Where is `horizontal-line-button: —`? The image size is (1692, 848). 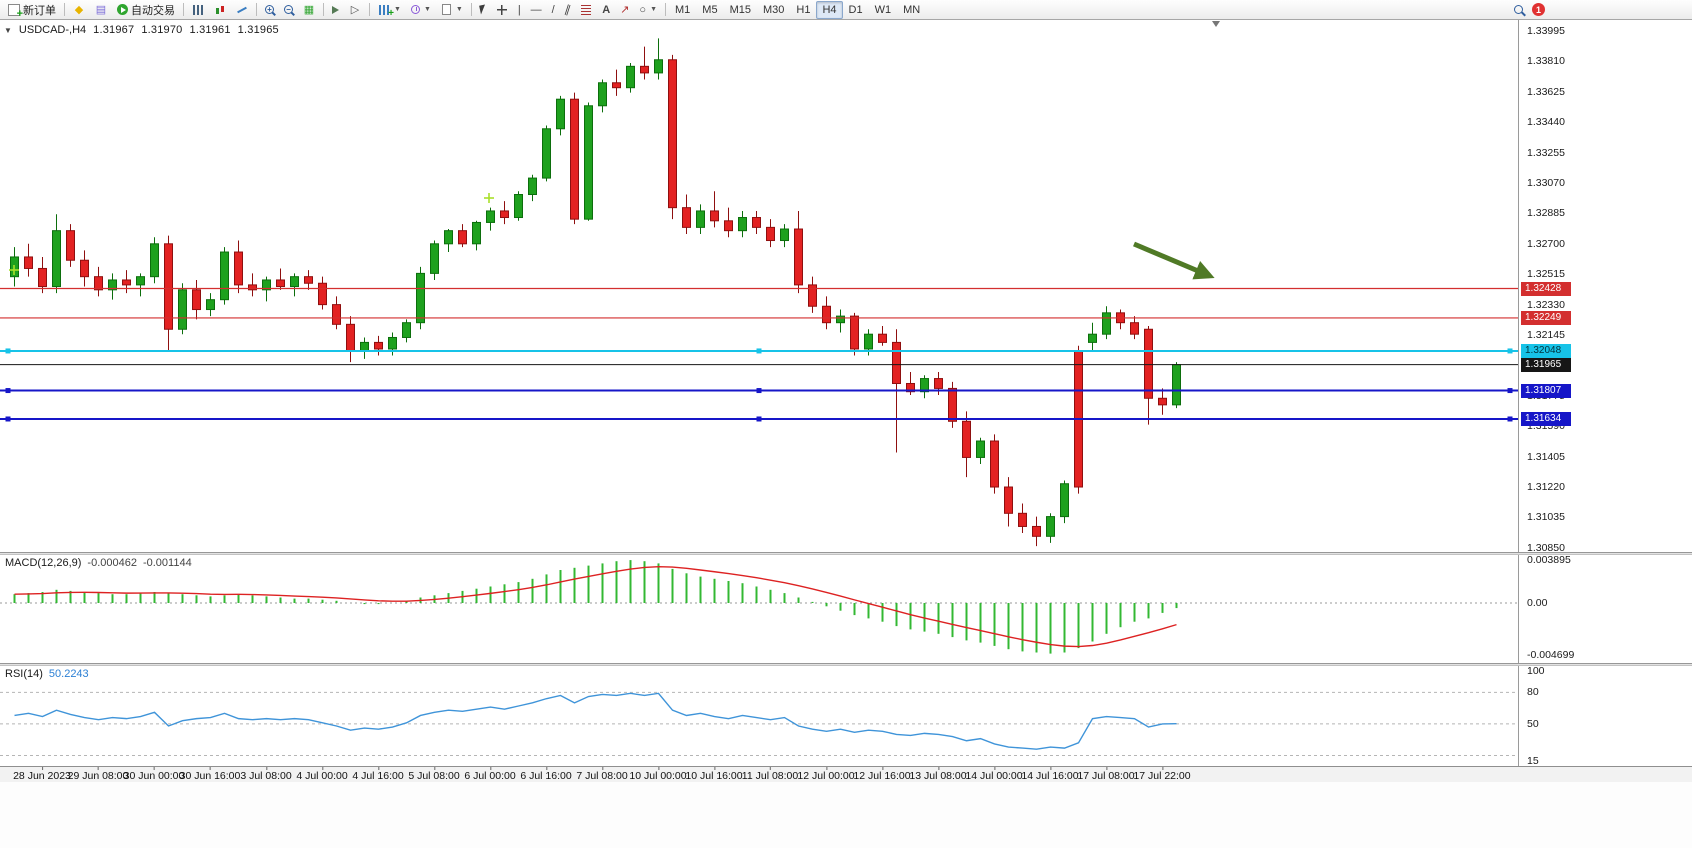
horizontal-line-button: — is located at coordinates (536, 10).